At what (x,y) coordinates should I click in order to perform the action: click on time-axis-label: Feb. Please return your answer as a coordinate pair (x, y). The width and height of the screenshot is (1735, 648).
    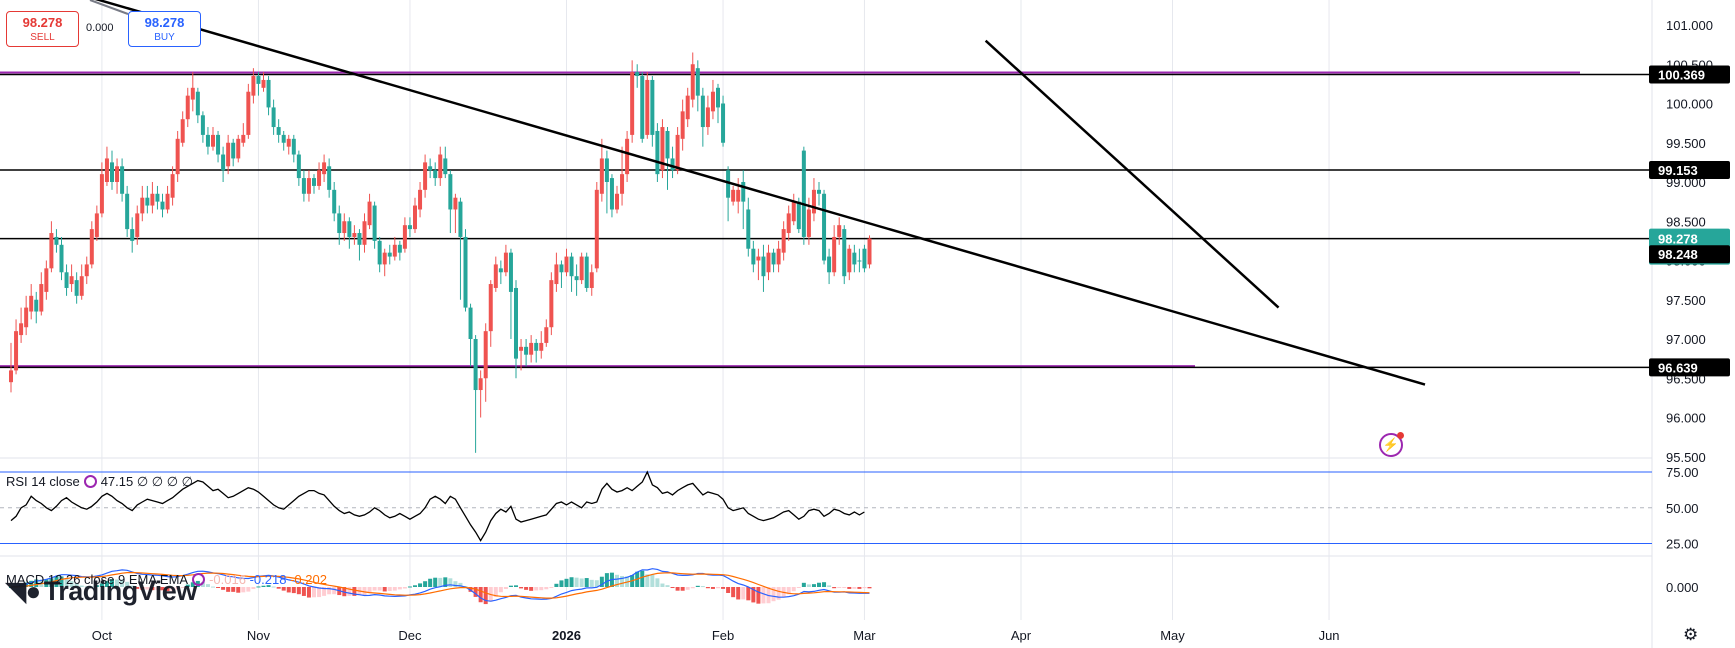
    Looking at the image, I should click on (723, 635).